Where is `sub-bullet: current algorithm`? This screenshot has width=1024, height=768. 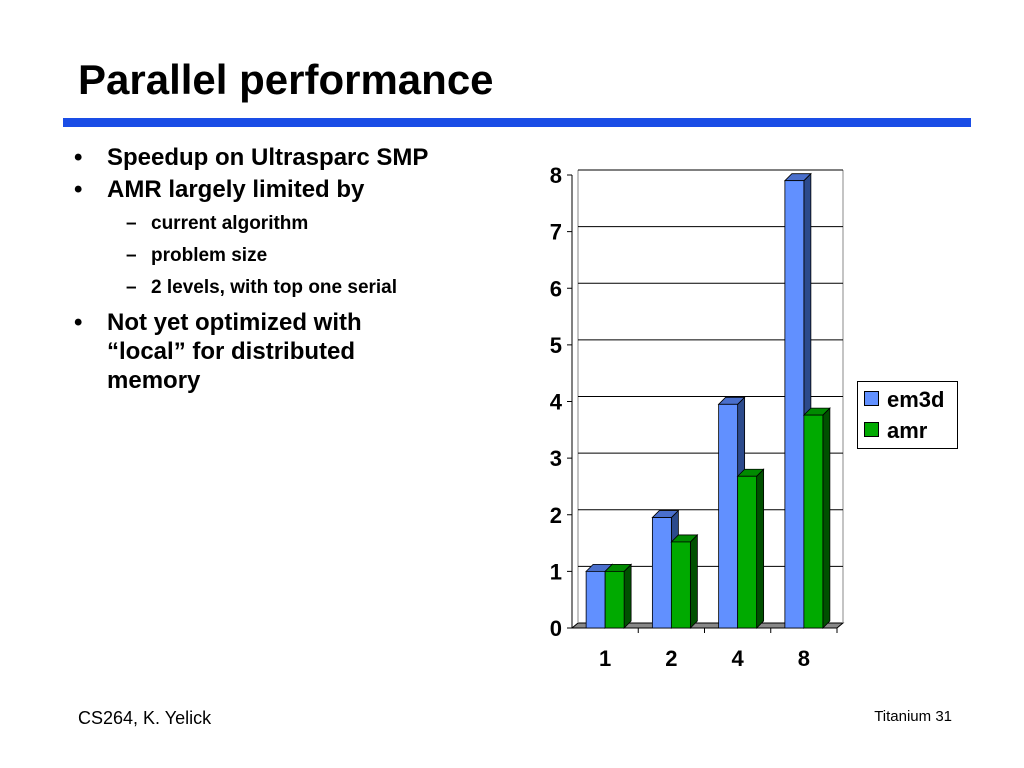 sub-bullet: current algorithm is located at coordinates (294, 224).